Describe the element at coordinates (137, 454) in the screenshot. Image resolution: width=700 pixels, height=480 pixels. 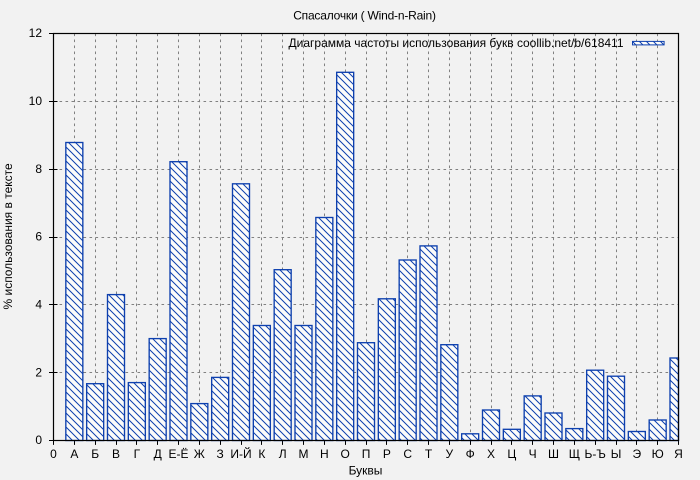
I see `svg-text: Г` at that location.